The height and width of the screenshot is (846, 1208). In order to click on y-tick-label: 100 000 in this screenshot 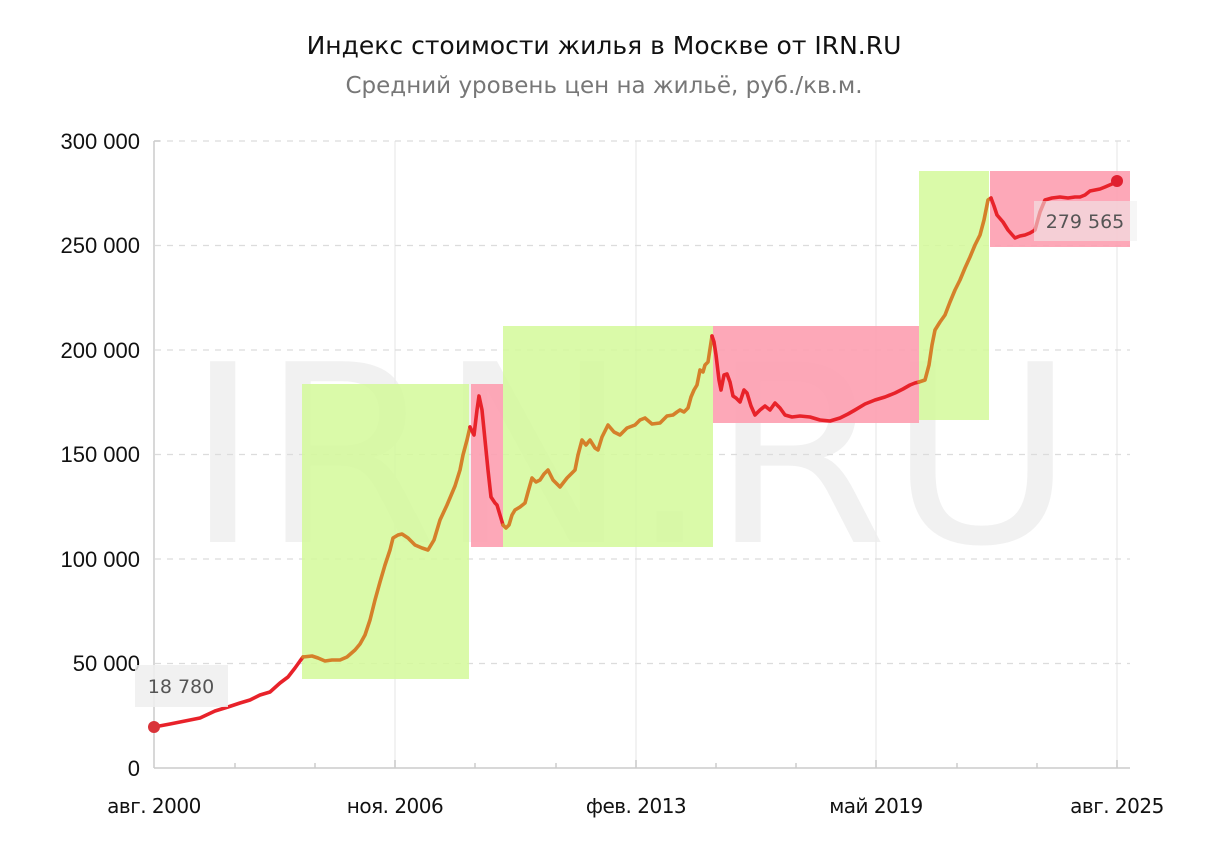, I will do `click(100, 559)`.